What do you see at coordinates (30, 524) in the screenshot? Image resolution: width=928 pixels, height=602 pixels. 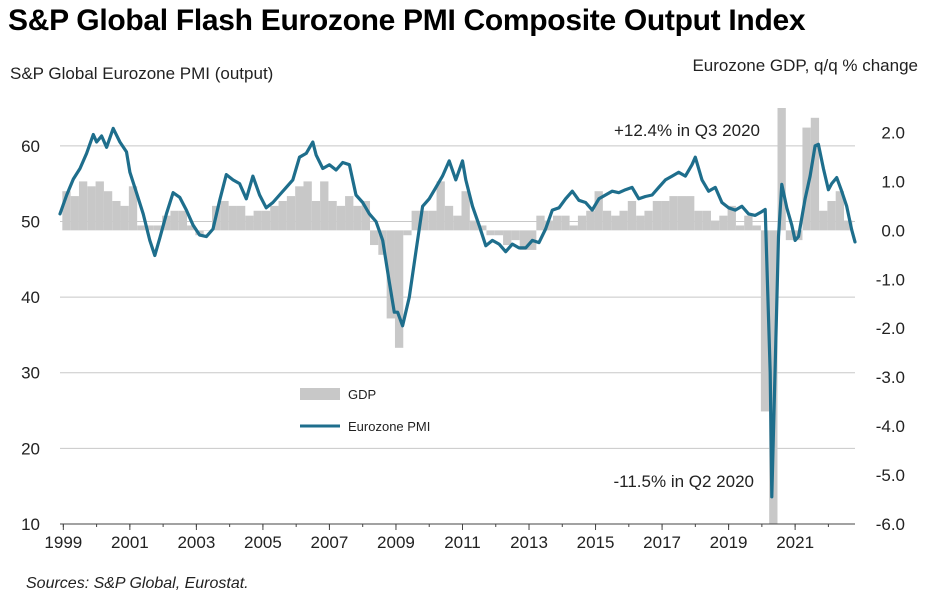 I see `left-tick-label: 10` at bounding box center [30, 524].